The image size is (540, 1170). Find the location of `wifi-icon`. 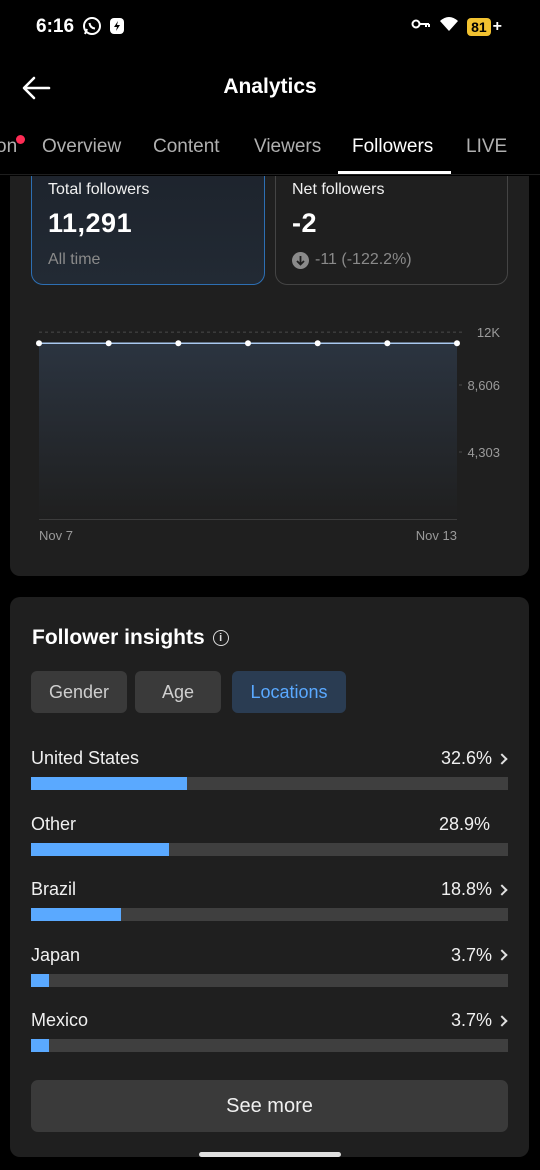

wifi-icon is located at coordinates (449, 26).